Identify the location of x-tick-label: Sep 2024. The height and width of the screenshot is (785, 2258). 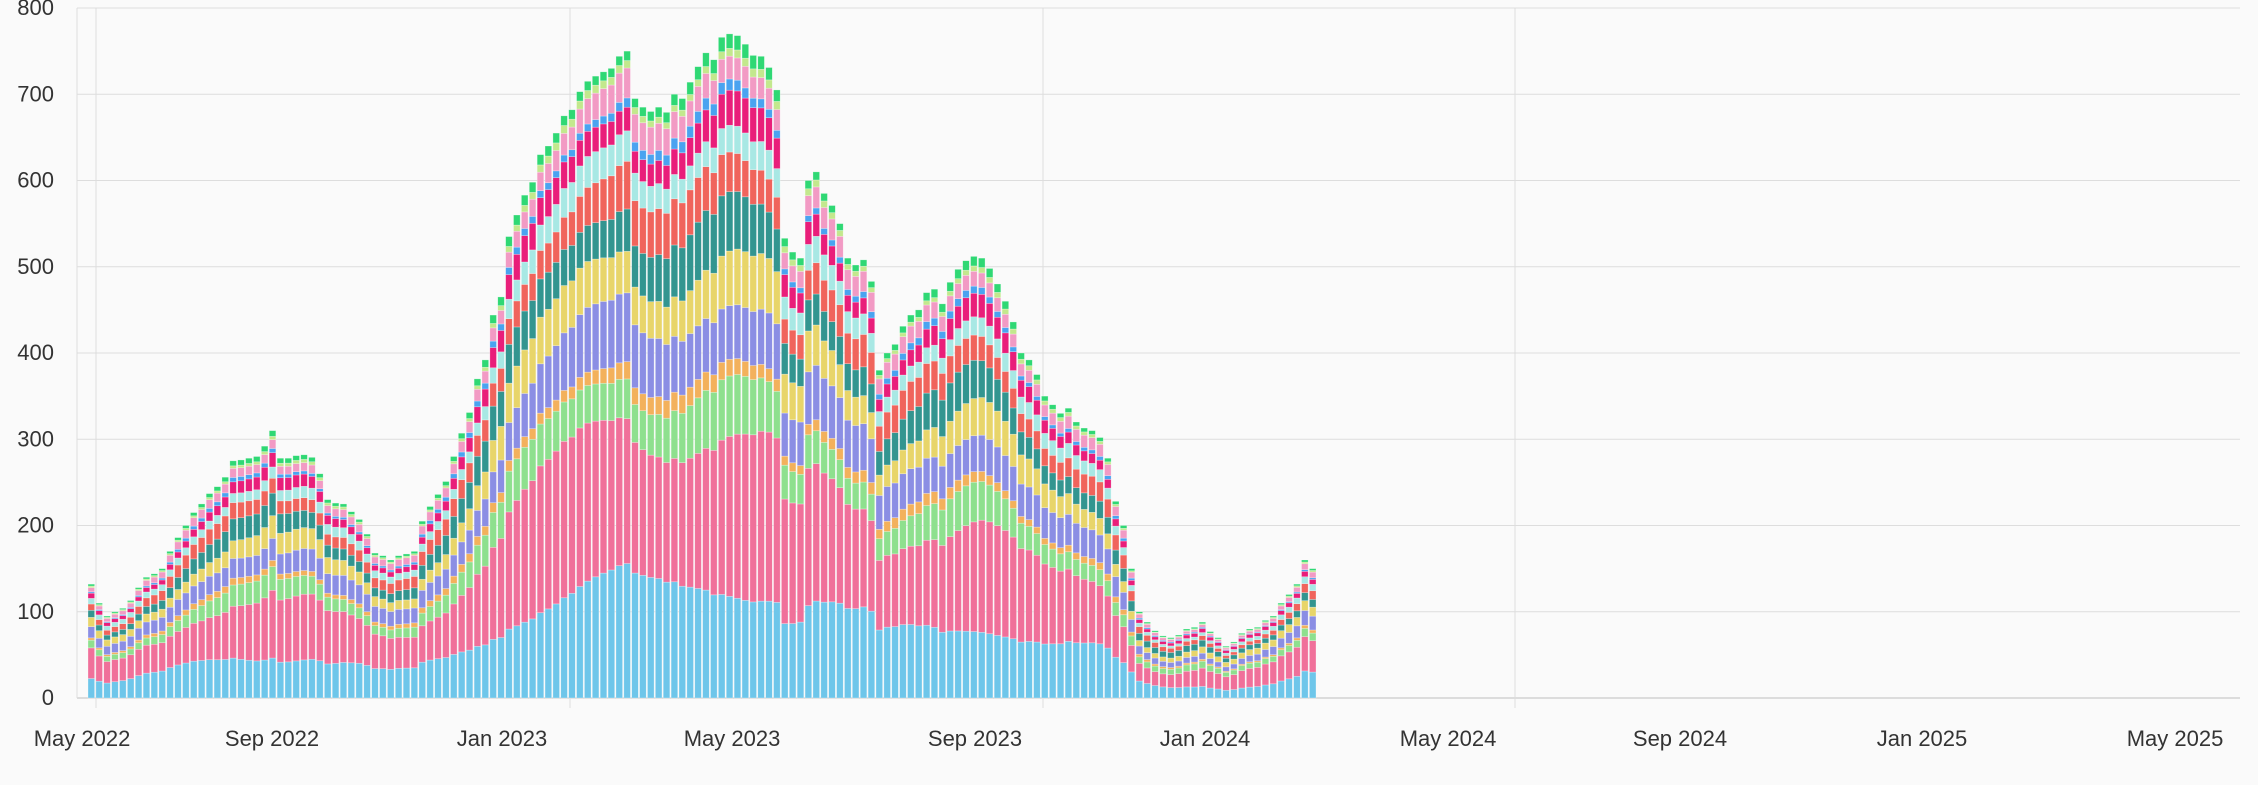
(1680, 738).